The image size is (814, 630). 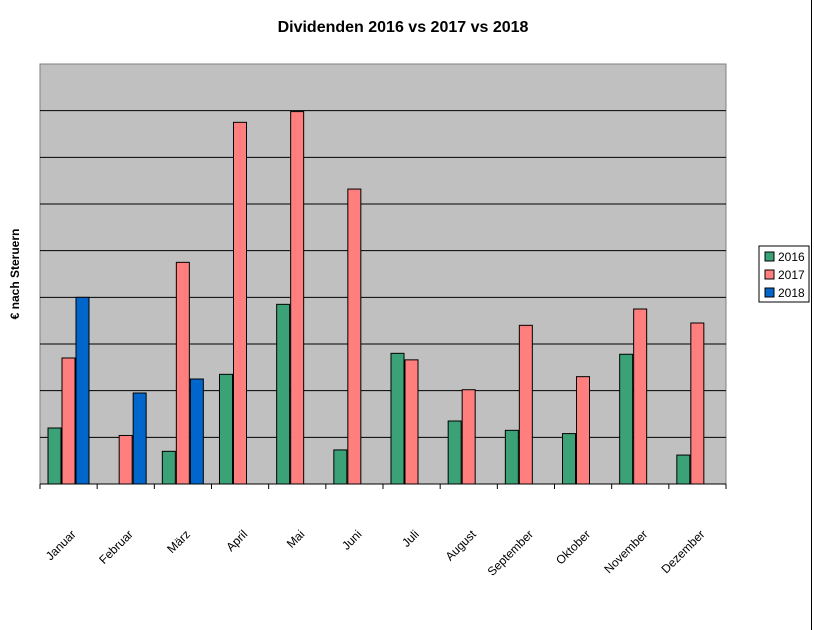 What do you see at coordinates (182, 373) in the screenshot?
I see `bar-2017-märz` at bounding box center [182, 373].